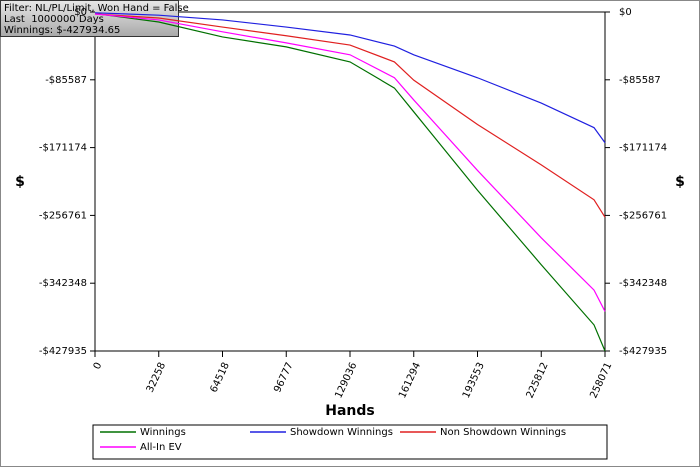 The image size is (700, 467). I want to click on legend-label: Winnings, so click(163, 432).